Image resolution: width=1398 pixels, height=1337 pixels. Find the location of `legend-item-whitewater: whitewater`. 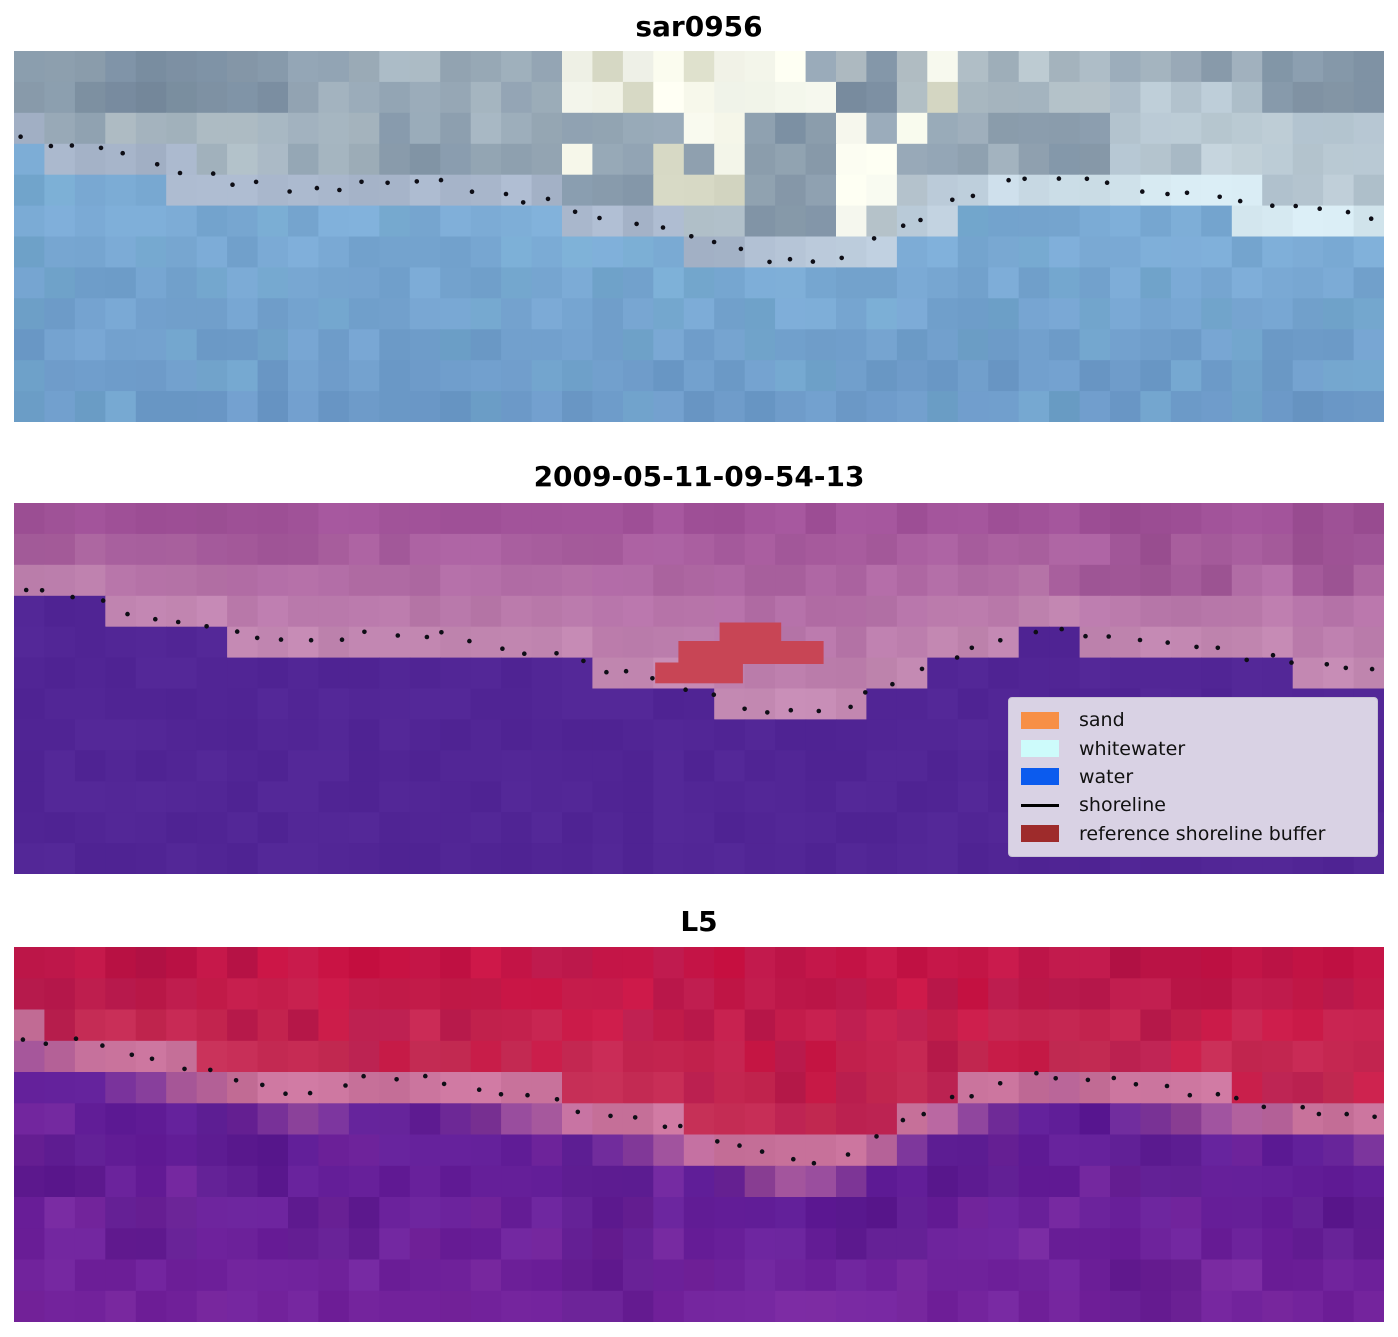

legend-item-whitewater: whitewater is located at coordinates (1193, 749).